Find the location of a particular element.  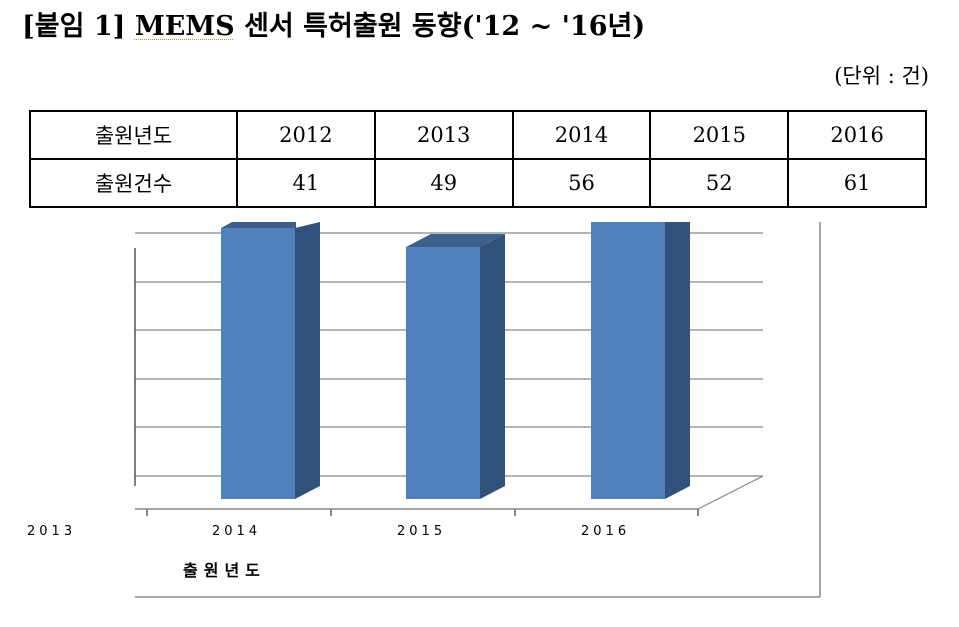

table-row-years: 출원년도 2012 2013 2014 2015 2016 is located at coordinates (478, 135).